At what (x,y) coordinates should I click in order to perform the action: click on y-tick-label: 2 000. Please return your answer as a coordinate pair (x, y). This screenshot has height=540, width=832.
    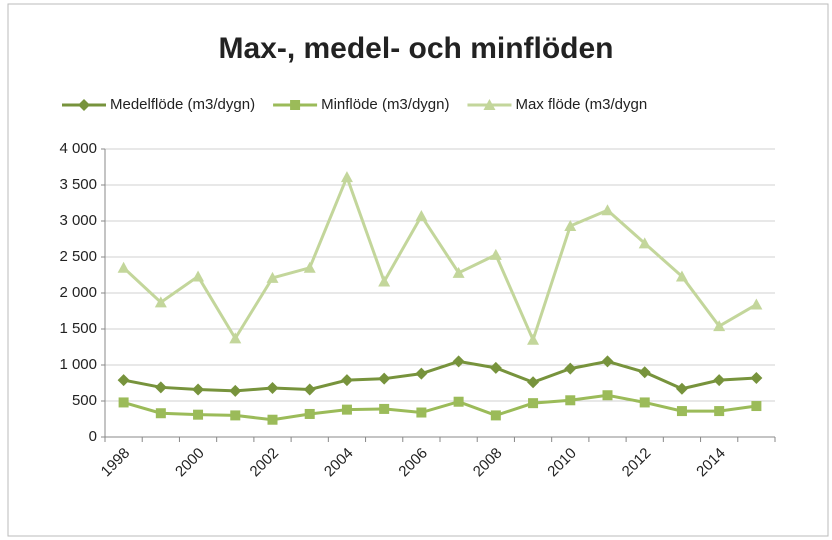
    Looking at the image, I should click on (78, 292).